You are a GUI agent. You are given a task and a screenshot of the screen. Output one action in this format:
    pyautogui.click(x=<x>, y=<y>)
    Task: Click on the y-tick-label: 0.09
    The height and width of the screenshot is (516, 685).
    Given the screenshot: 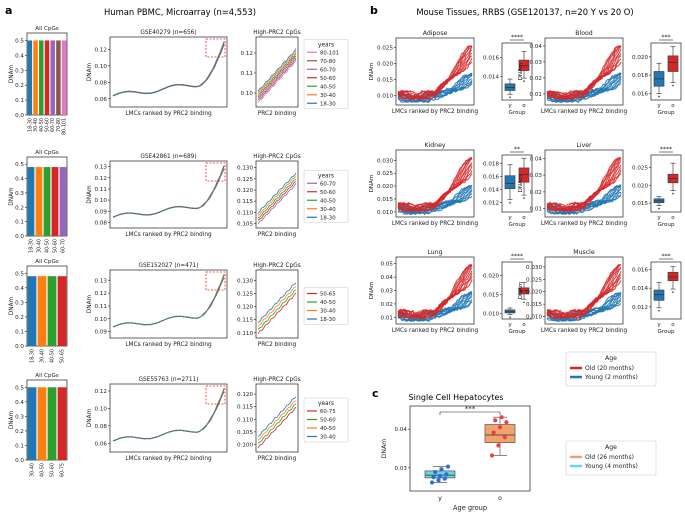 What is the action you would take?
    pyautogui.click(x=101, y=333)
    